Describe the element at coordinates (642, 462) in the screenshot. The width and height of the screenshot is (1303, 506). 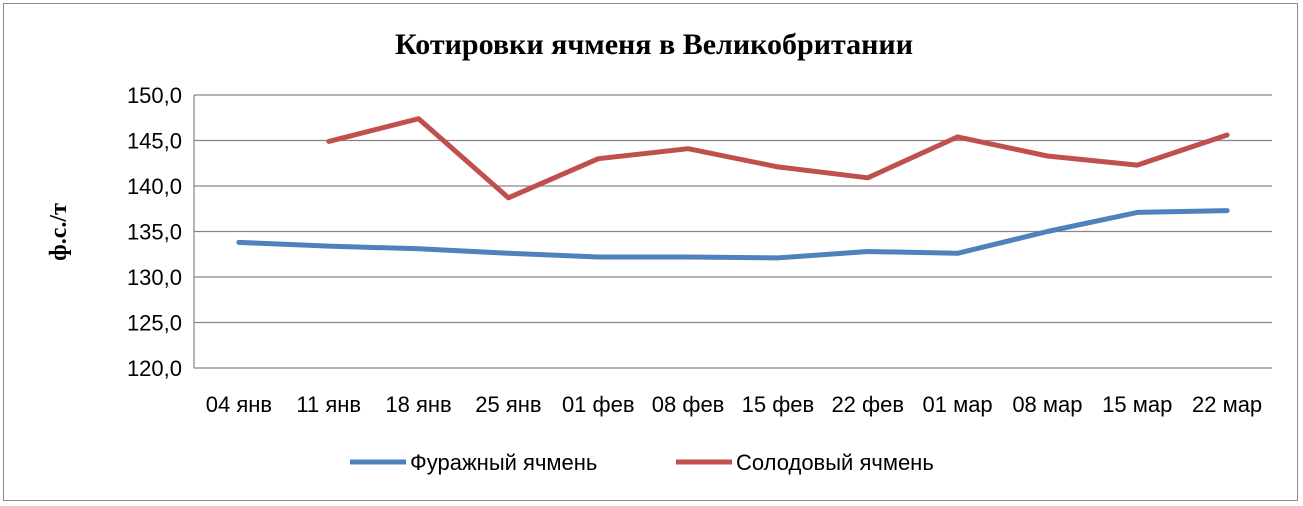
I see `legend: Фуражный ячмень Солодовый ячмень` at that location.